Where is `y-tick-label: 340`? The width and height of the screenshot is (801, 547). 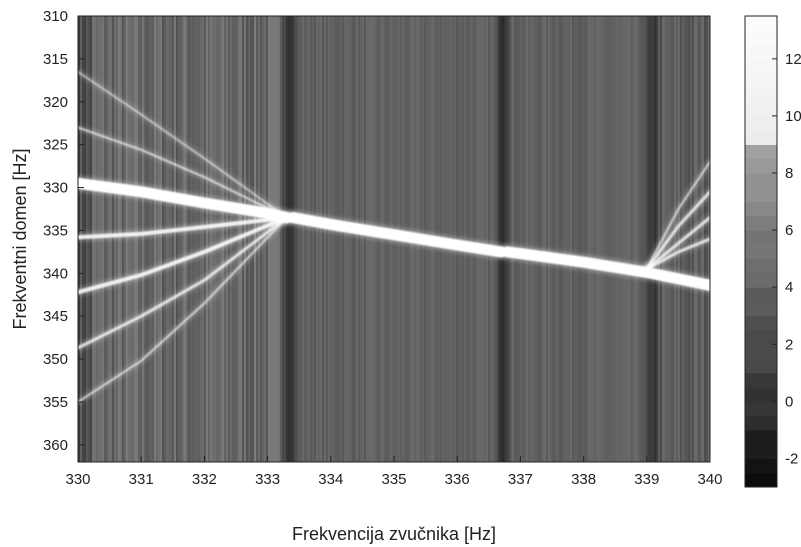 y-tick-label: 340 is located at coordinates (55, 273).